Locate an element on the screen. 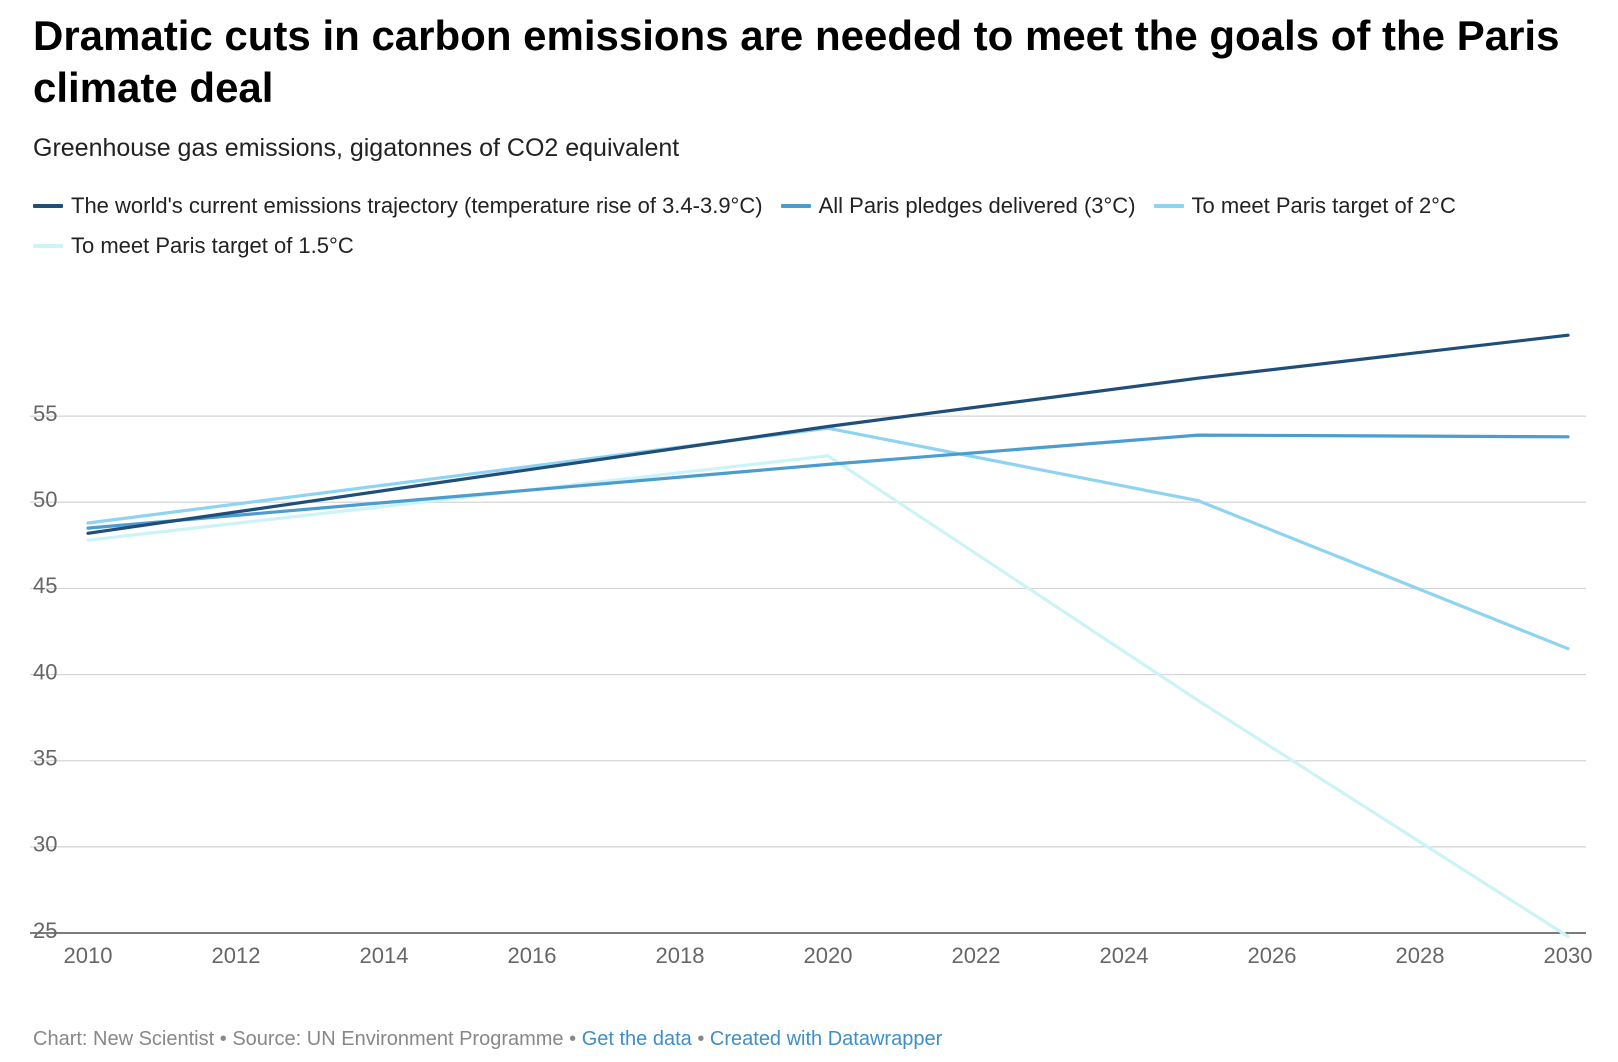 The width and height of the screenshot is (1618, 1062). x-tick-label: 2016 is located at coordinates (532, 955).